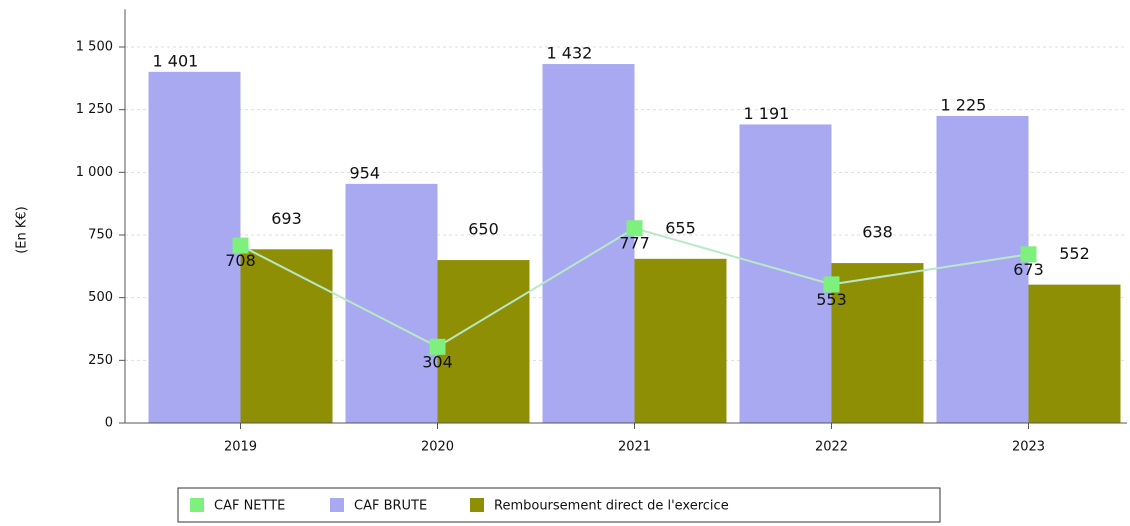 The image size is (1130, 526). I want to click on value-label: 693, so click(286, 218).